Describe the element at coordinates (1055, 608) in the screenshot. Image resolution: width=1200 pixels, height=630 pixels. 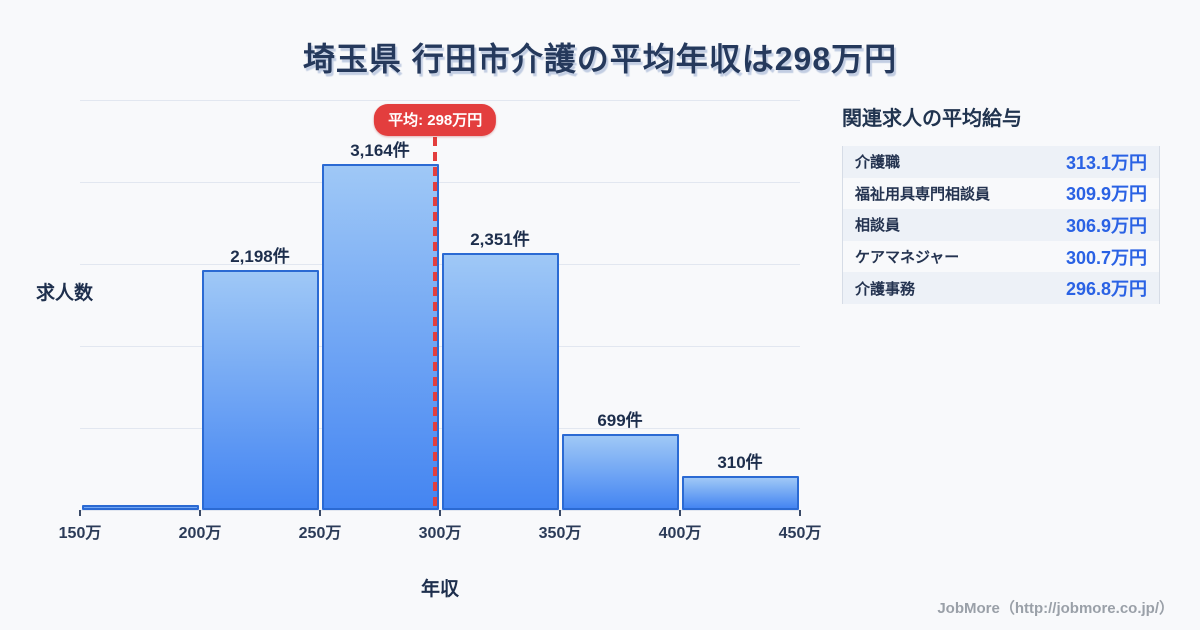
I see `site-credit: JobMore（http://jobmore.co.jp/）` at that location.